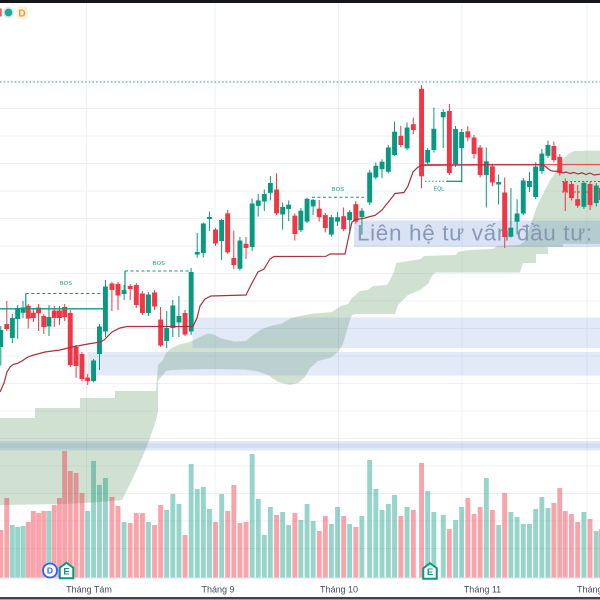 The image size is (600, 600). I want to click on svg-text: Liên hệ tư vấn đầu tư:, so click(475, 233).